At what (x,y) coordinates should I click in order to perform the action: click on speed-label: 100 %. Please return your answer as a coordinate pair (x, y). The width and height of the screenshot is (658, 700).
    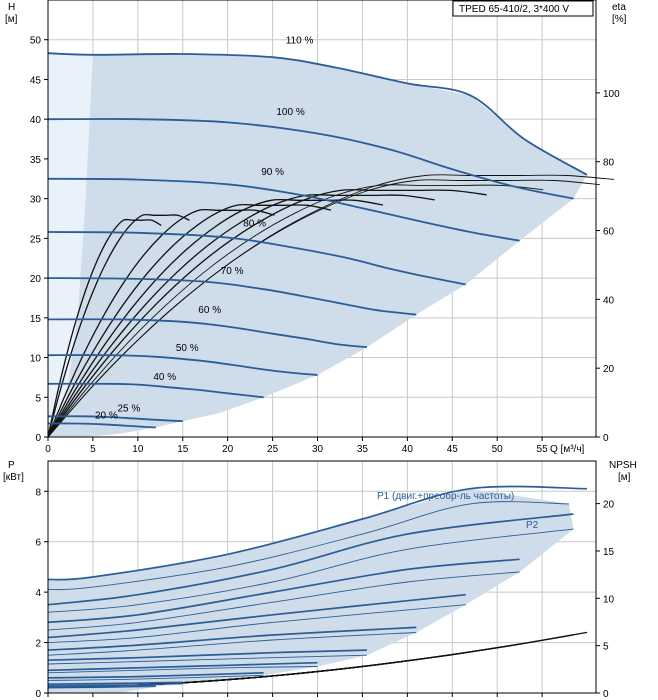
    Looking at the image, I should click on (290, 112).